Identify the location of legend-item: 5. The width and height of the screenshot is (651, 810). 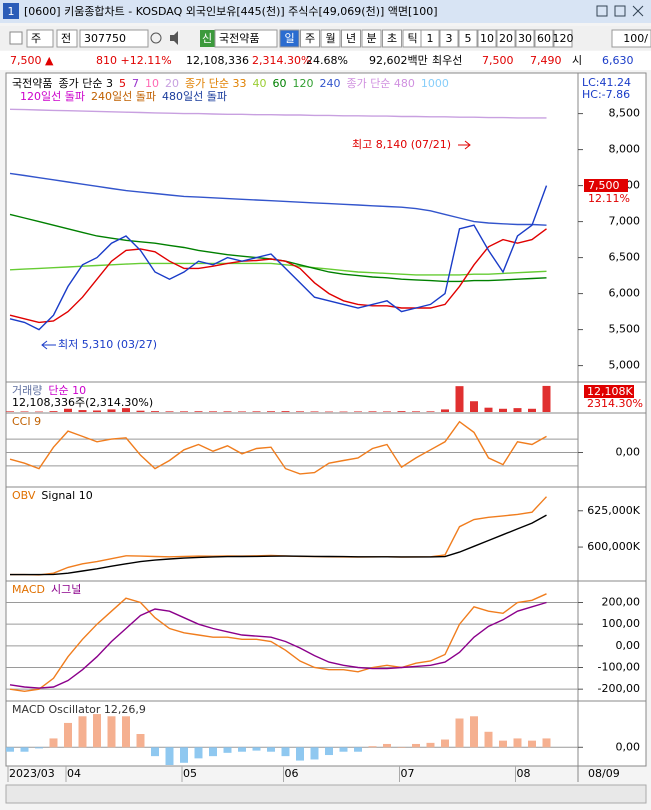
(122, 83).